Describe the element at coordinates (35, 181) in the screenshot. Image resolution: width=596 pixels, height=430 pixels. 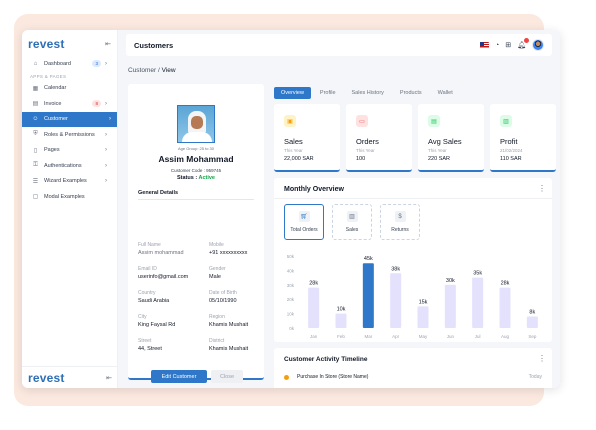
I see `wizard-icon: ☰` at that location.